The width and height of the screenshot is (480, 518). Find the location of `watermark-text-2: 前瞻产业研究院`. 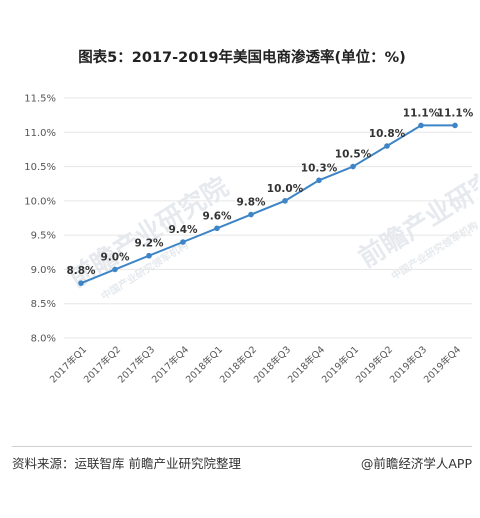

watermark-text-2: 前瞻产业研究院 is located at coordinates (415, 212).